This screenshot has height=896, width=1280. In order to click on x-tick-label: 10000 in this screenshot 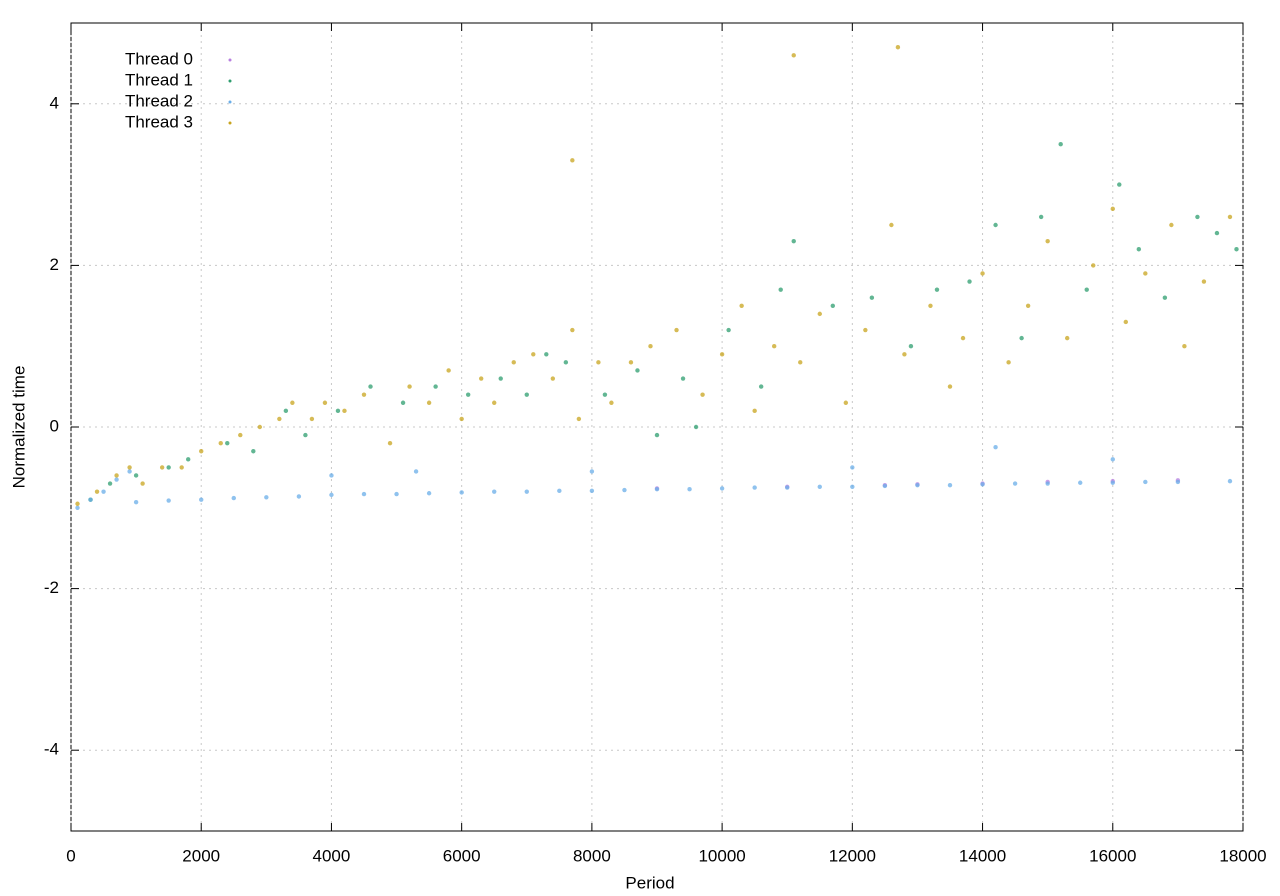, I will do `click(721, 855)`.